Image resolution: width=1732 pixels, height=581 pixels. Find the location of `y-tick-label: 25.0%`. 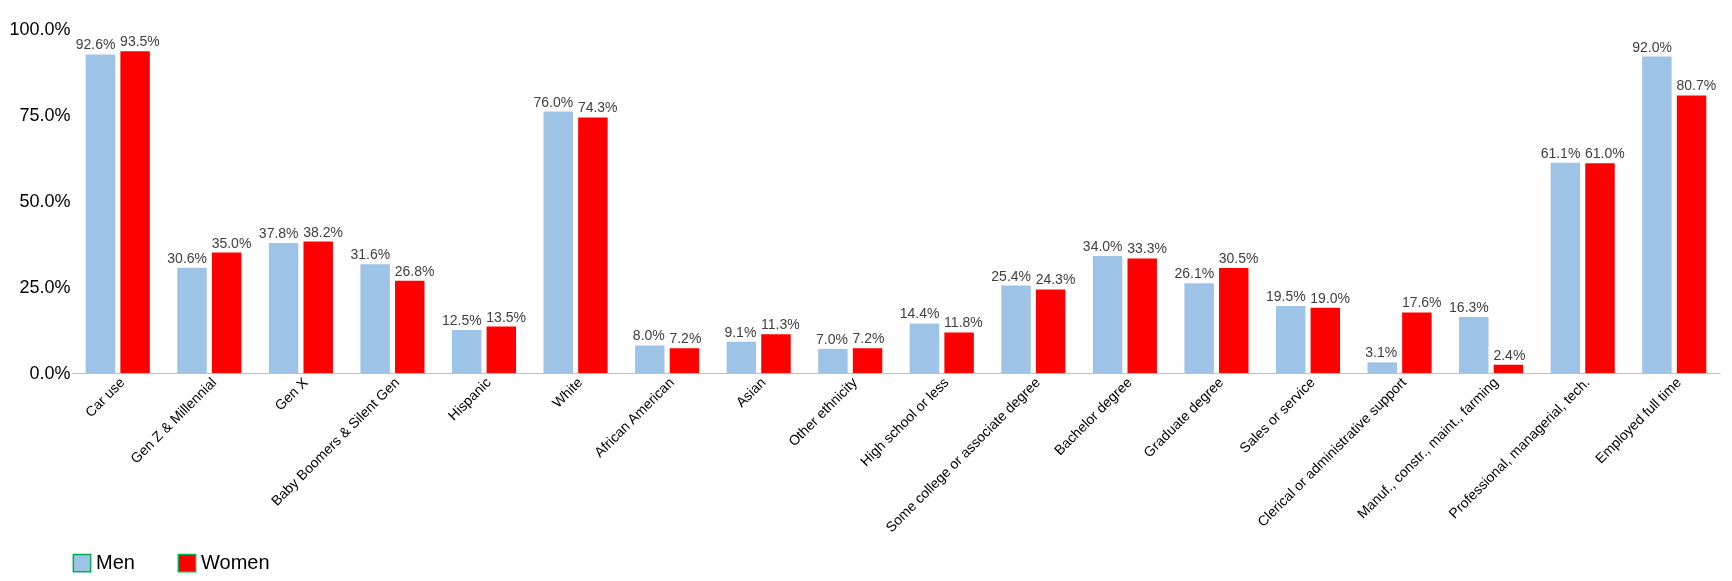

y-tick-label: 25.0% is located at coordinates (45, 286).